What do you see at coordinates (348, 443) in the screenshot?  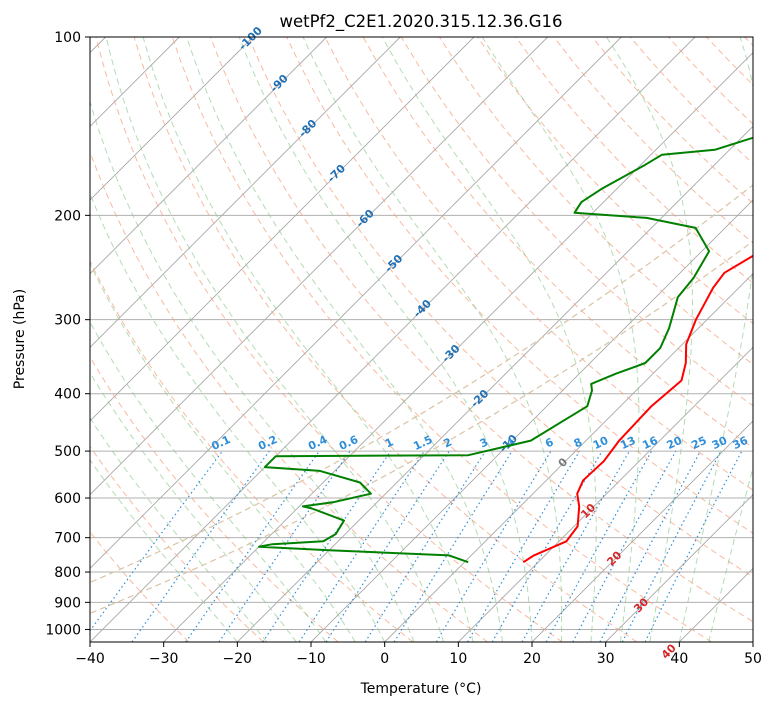 I see `mixing-ratio-label: 0.6` at bounding box center [348, 443].